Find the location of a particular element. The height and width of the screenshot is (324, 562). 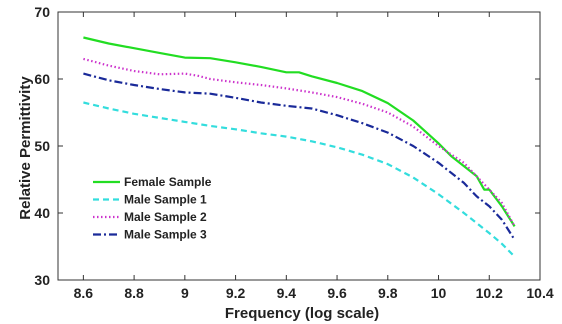

x-axis-label: Frequency (log scale) is located at coordinates (302, 313).